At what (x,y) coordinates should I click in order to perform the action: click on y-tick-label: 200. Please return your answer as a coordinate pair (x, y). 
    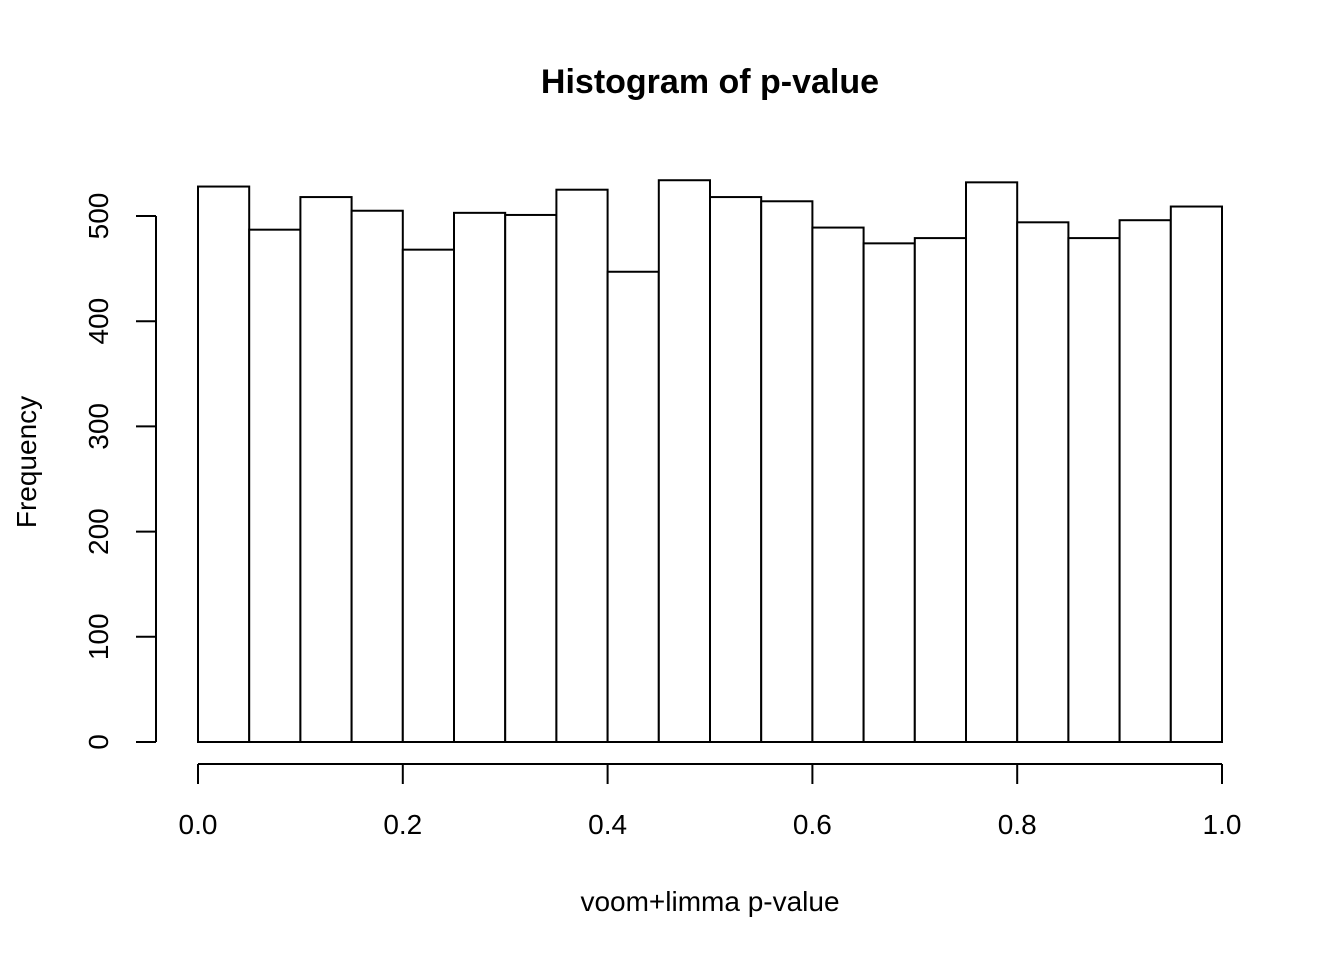
    Looking at the image, I should click on (98, 531).